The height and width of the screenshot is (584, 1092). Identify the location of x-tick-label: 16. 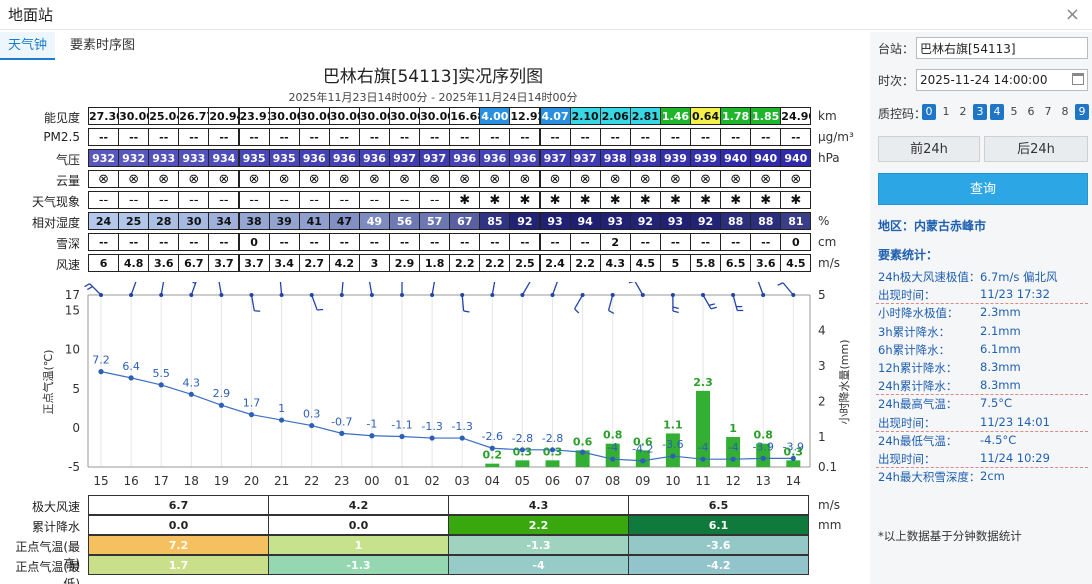
(130, 481).